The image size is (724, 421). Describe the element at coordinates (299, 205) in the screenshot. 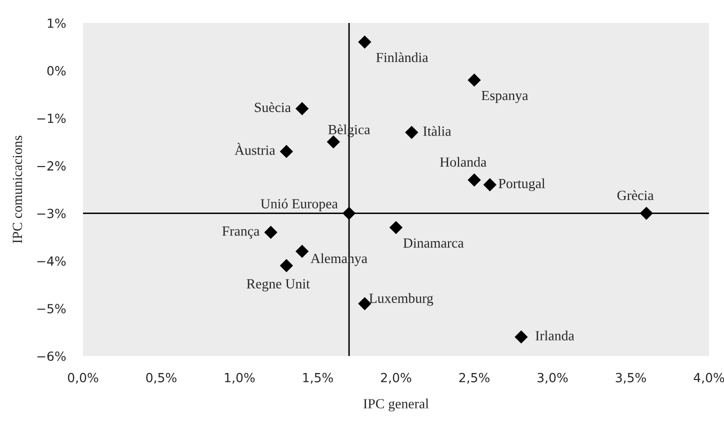

I see `annotation: Unió Europea` at that location.